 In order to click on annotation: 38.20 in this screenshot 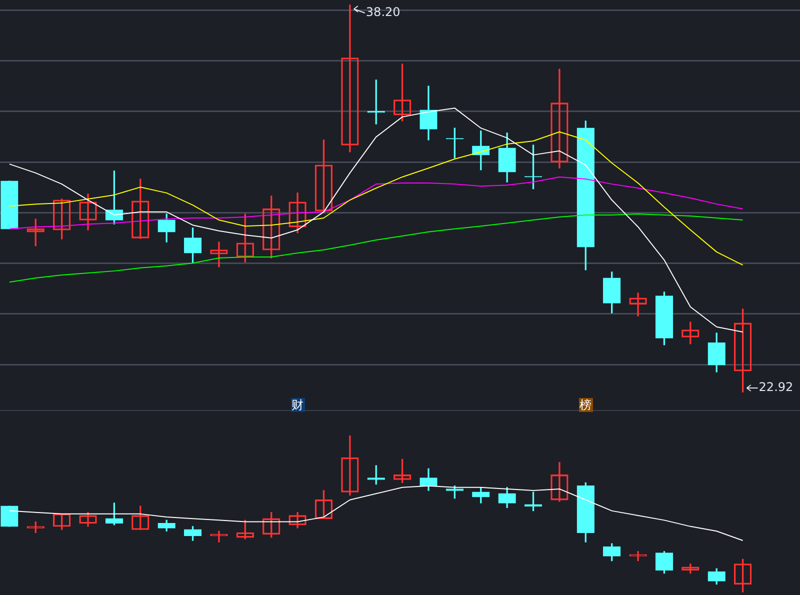, I will do `click(383, 12)`.